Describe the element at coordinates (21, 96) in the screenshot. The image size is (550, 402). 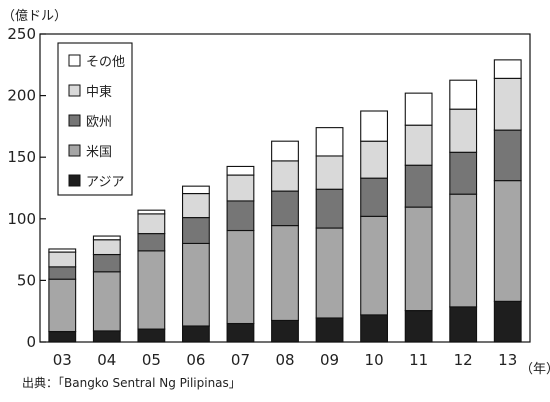
I see `y-tick-label-200: 200` at that location.